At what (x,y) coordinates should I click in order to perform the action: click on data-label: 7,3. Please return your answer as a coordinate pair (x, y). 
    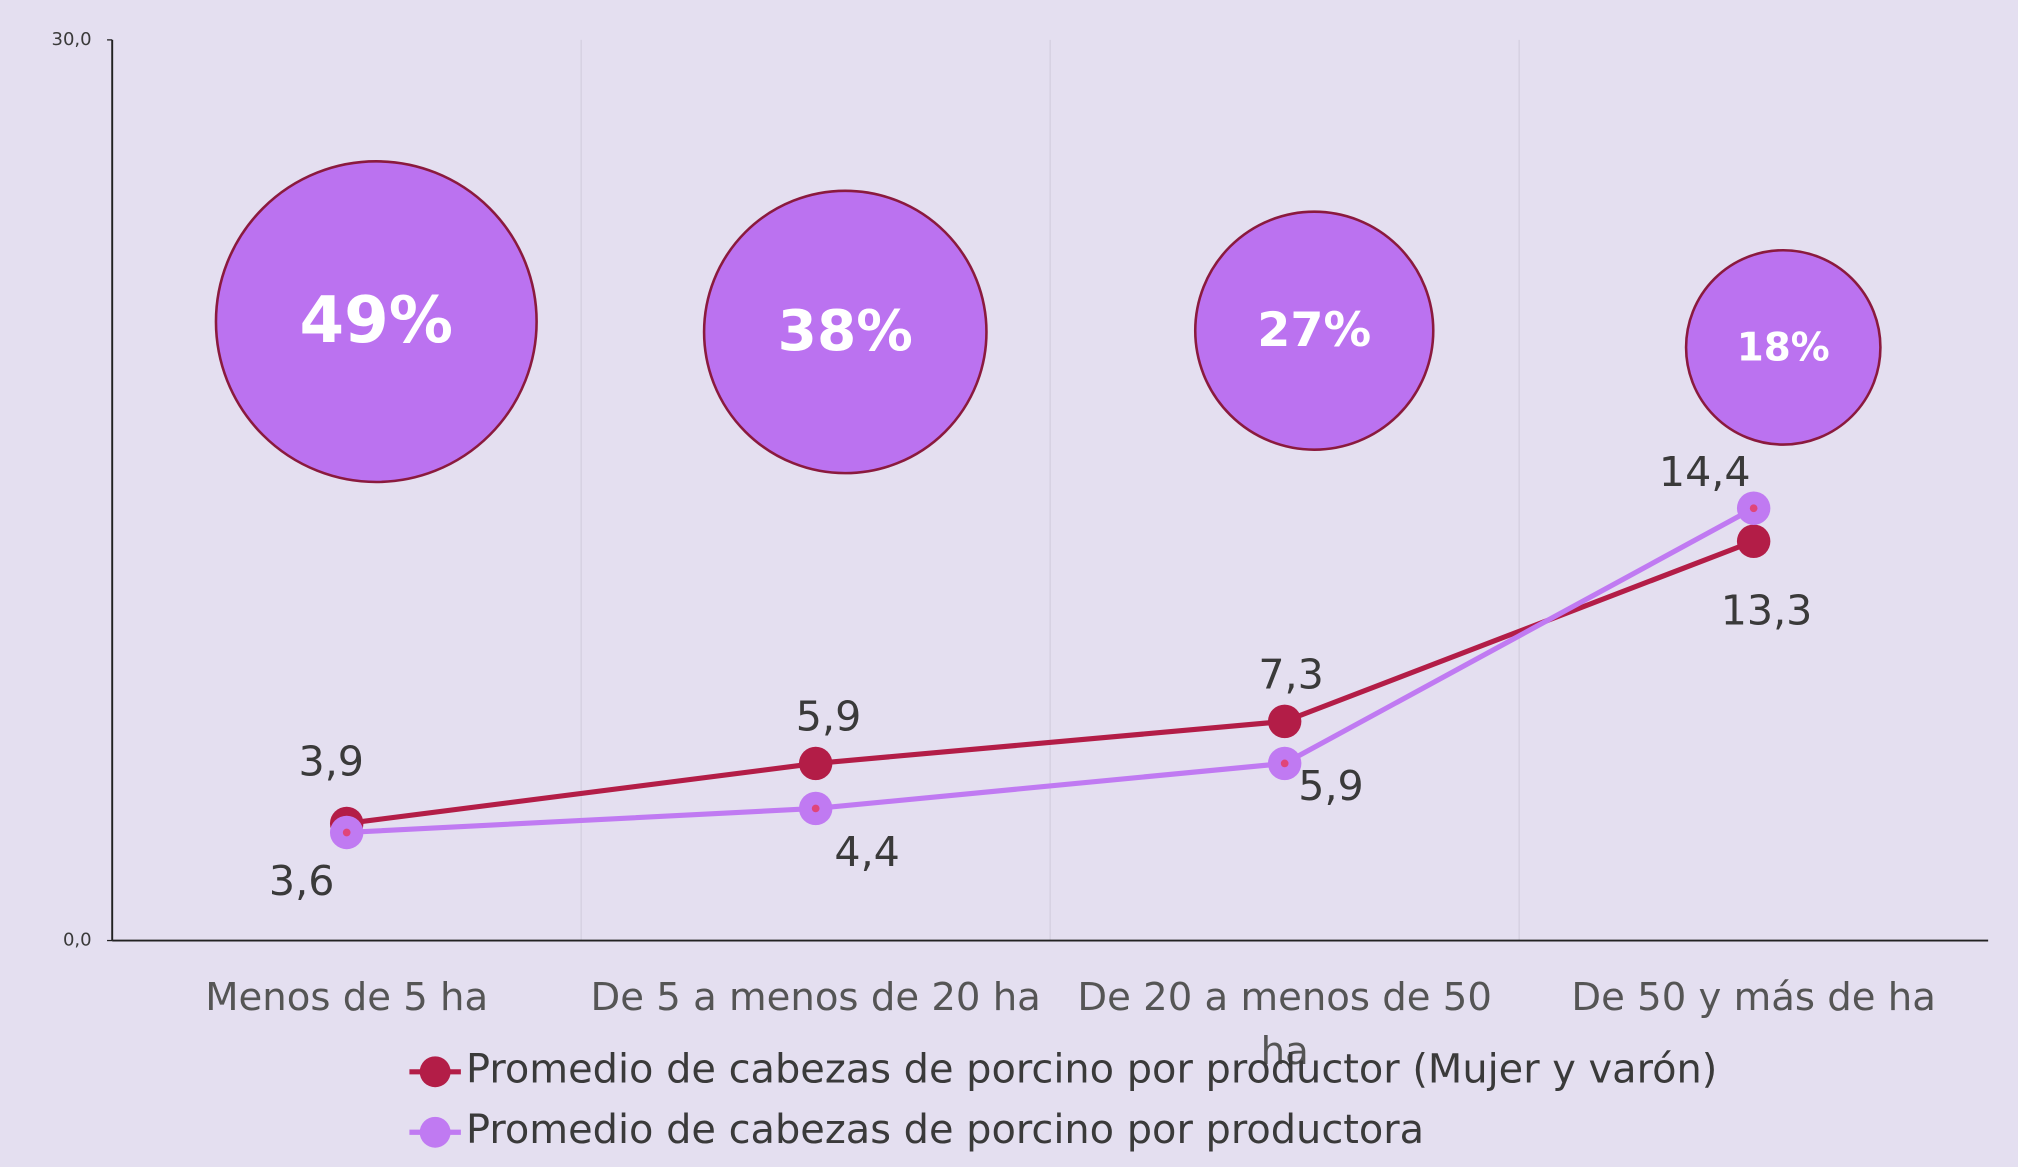
    Looking at the image, I should click on (1290, 675).